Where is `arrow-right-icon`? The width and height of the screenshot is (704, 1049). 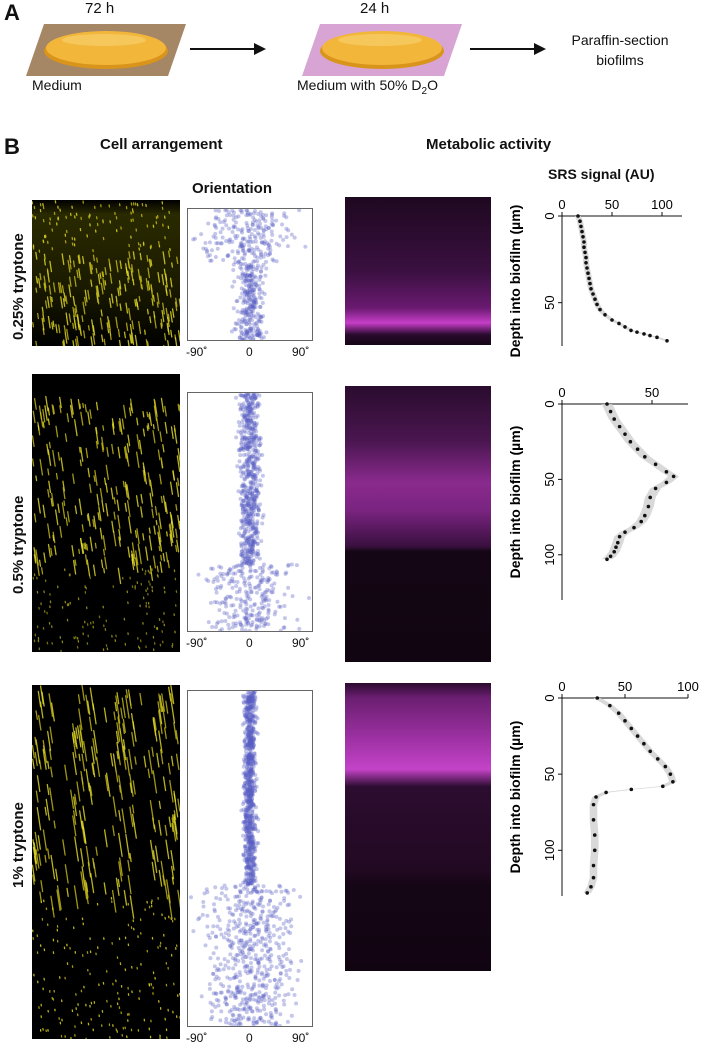
arrow-right-icon is located at coordinates (508, 49).